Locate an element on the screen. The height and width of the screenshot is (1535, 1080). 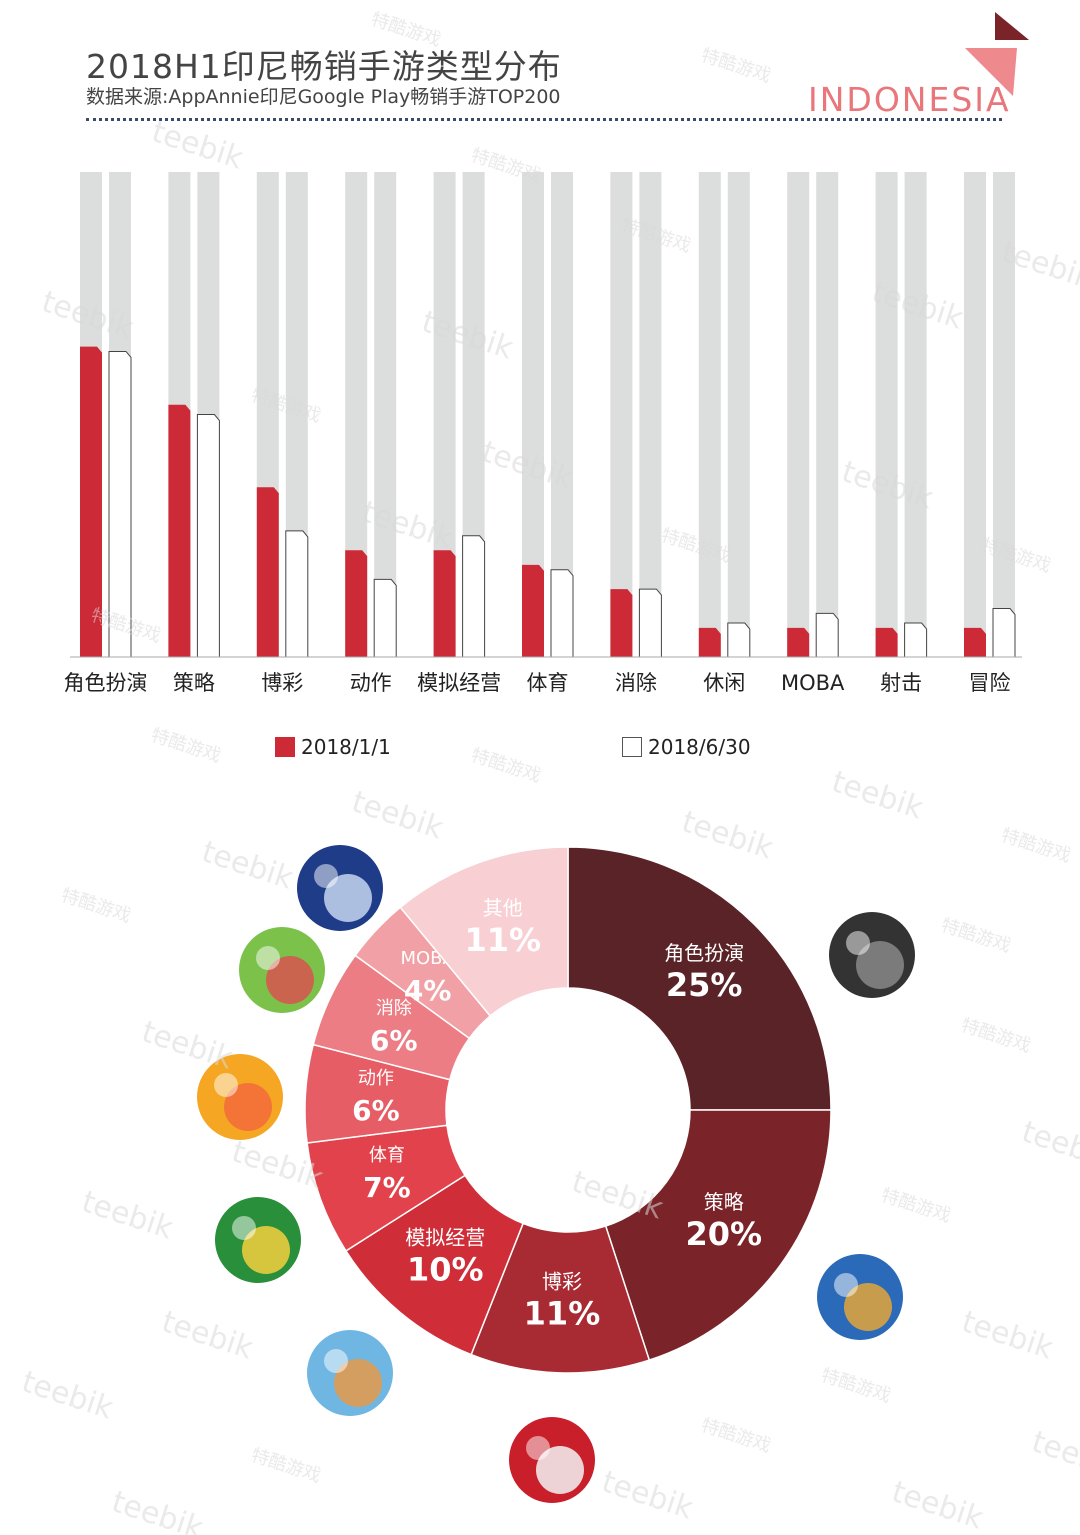
game-icon-rpg is located at coordinates (872, 955).